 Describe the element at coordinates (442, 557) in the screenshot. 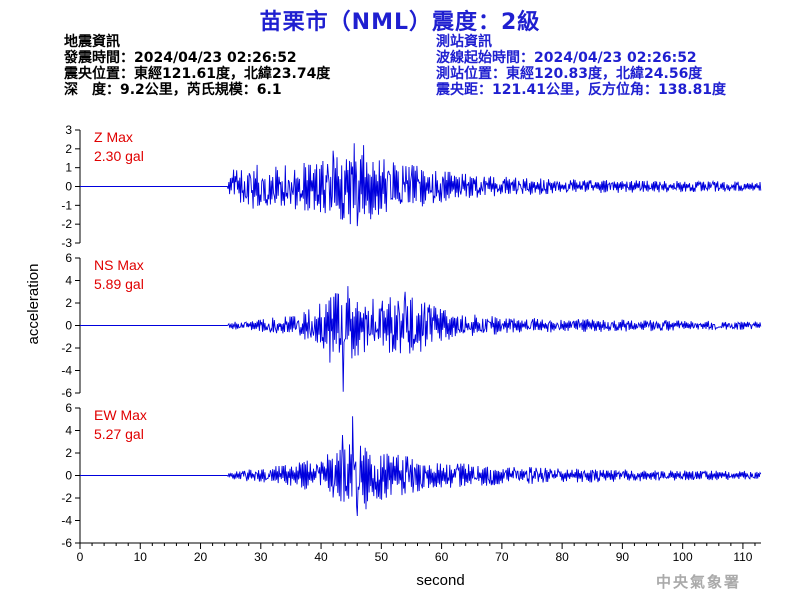

I see `x-tick-label: 60` at that location.